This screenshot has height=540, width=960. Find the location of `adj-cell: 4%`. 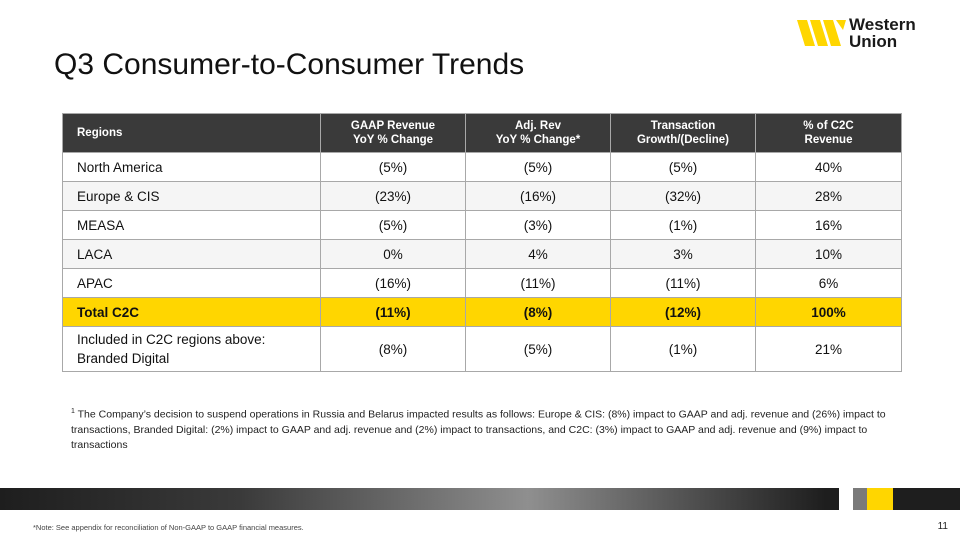

adj-cell: 4% is located at coordinates (538, 254).